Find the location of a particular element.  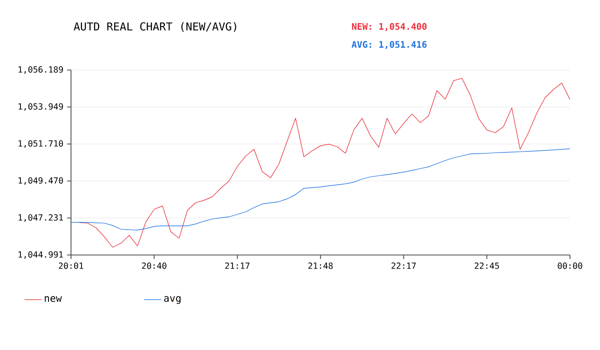

y-tick-label: 1,049.470 is located at coordinates (40, 181).